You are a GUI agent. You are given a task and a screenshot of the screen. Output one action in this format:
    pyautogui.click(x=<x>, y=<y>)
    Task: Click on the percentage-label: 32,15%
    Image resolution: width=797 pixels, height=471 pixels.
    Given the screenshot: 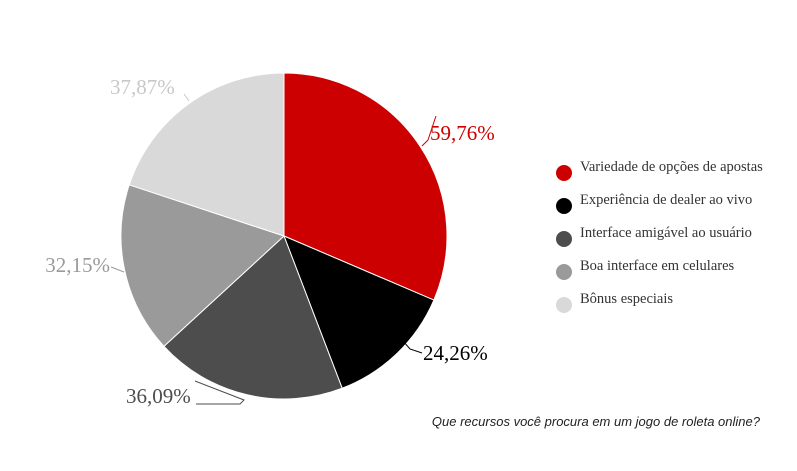 What is the action you would take?
    pyautogui.click(x=77, y=265)
    